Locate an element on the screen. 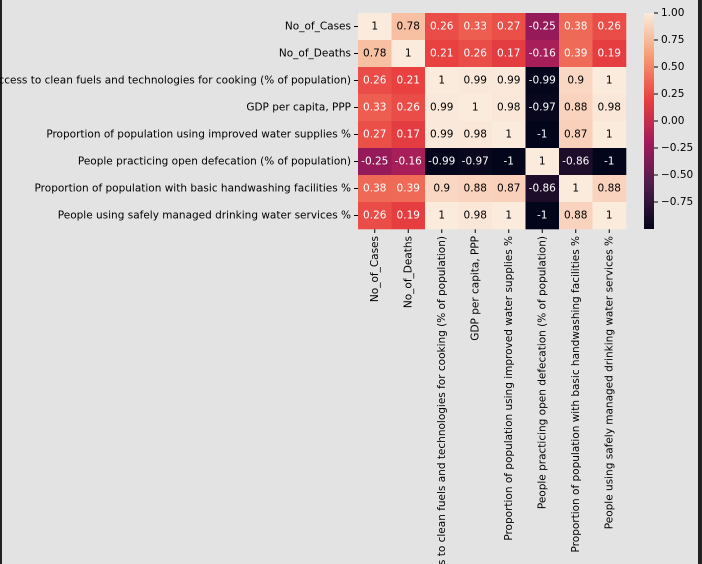  colorbar is located at coordinates (649, 121).